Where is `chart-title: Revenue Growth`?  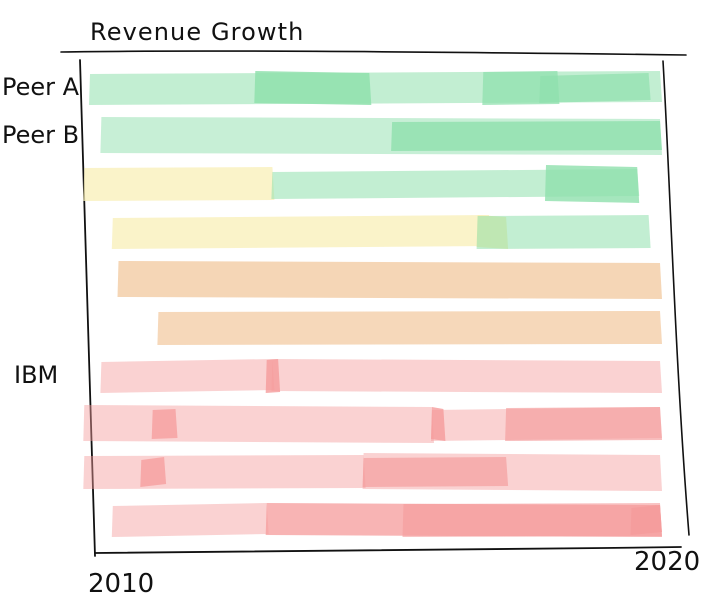 chart-title: Revenue Growth is located at coordinates (197, 32).